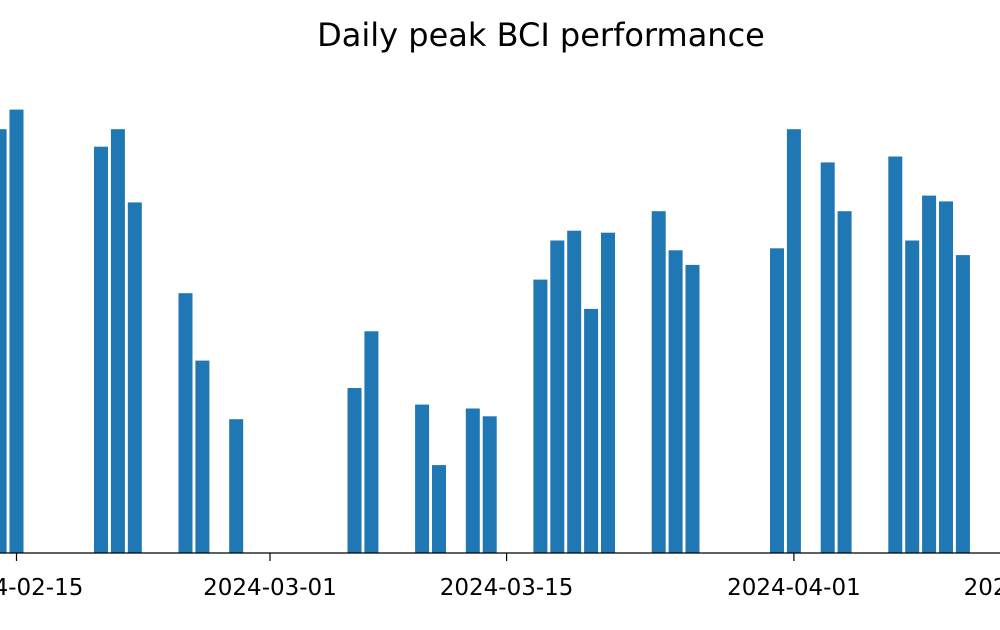  Describe the element at coordinates (794, 588) in the screenshot. I see `x-tick-label: 2024-04-01` at that location.